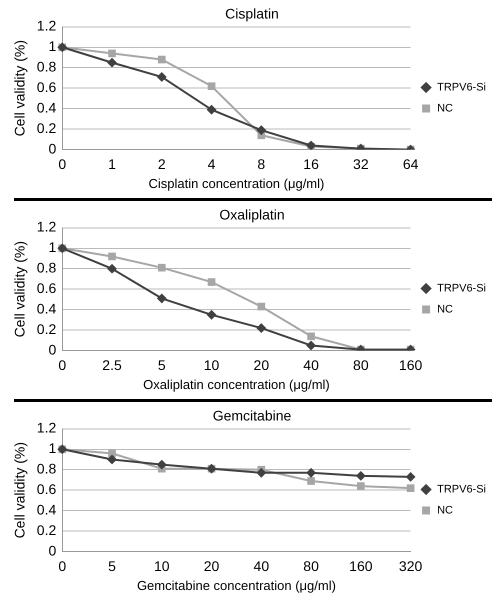 This screenshot has width=502, height=614. What do you see at coordinates (252, 214) in the screenshot?
I see `chart-title: Oxaliplatin` at bounding box center [252, 214].